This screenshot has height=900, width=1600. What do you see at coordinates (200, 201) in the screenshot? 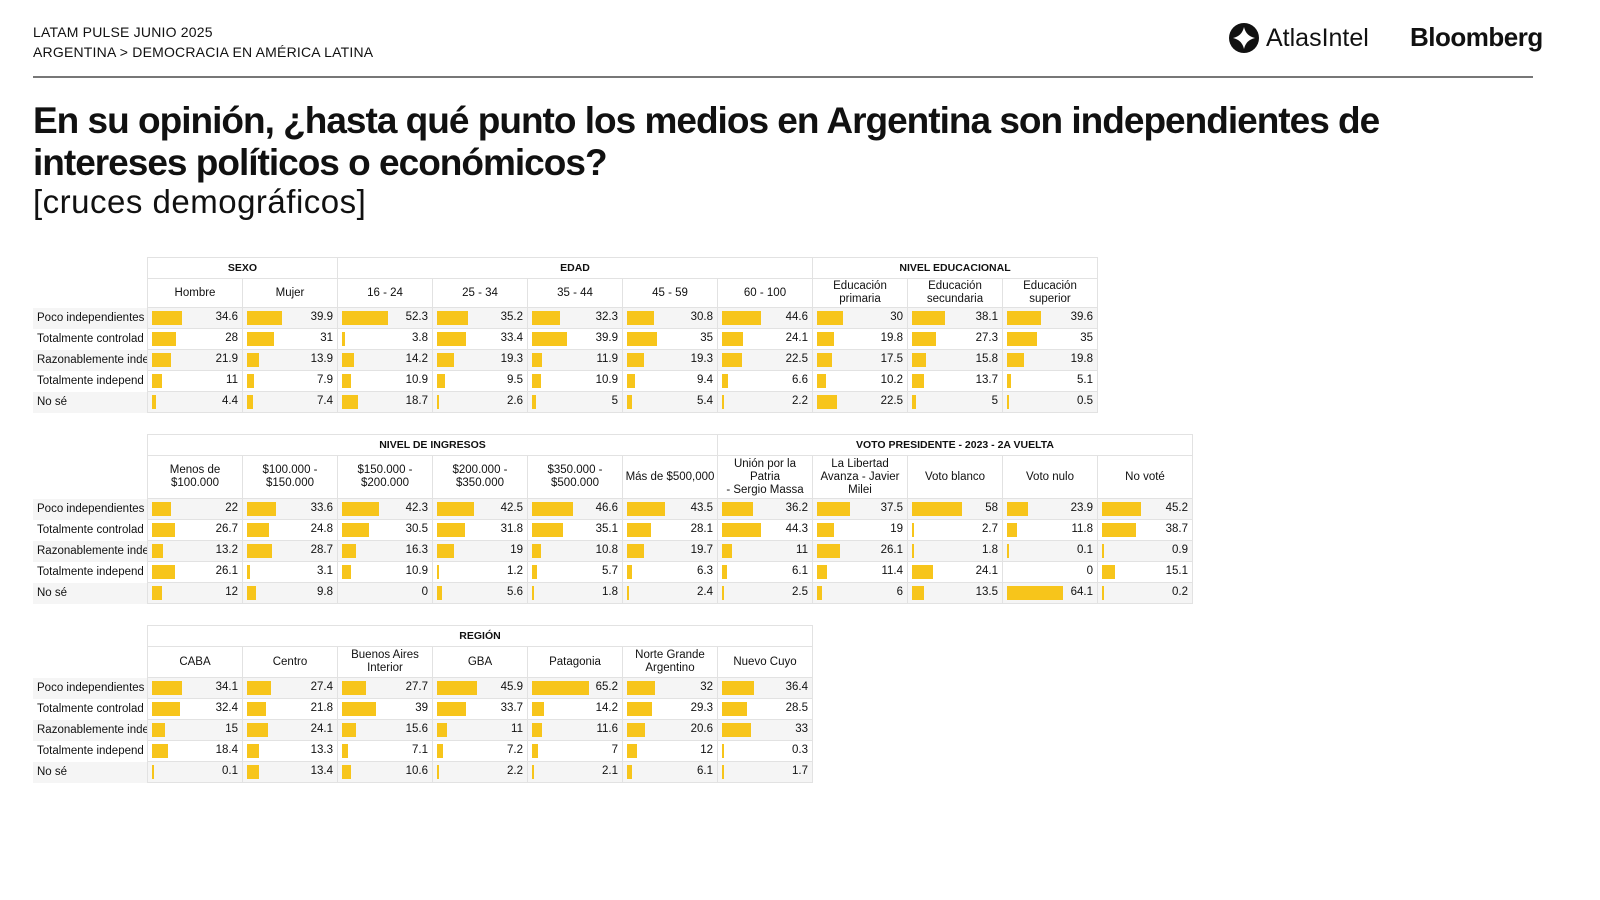
I see `page-subtitle: [cruces demográficos]` at bounding box center [200, 201].